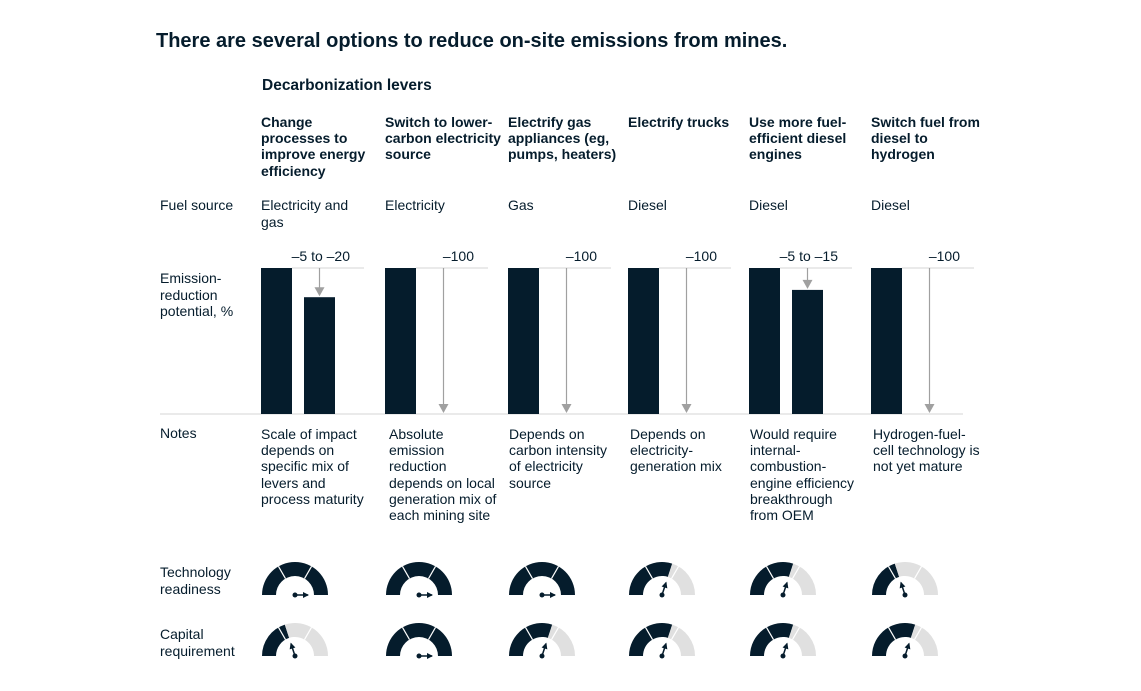 This screenshot has height=691, width=1141. Describe the element at coordinates (676, 450) in the screenshot. I see `lever-note: Depends on electricity-generation mix` at that location.